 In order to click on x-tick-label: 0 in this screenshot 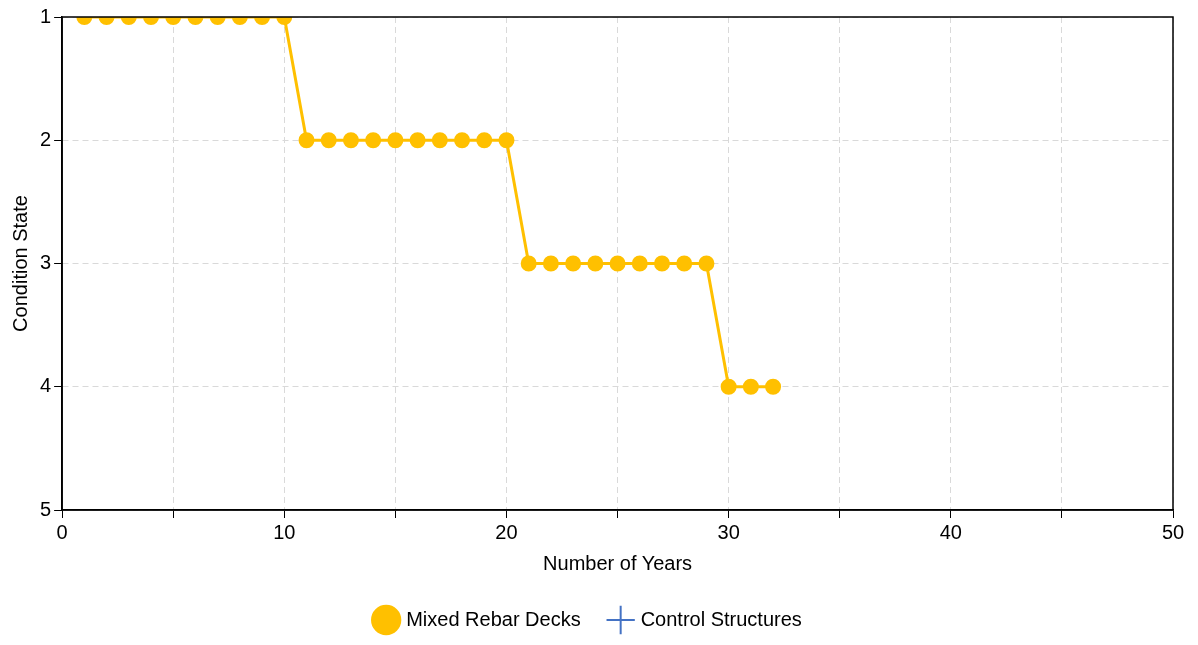, I will do `click(62, 531)`.